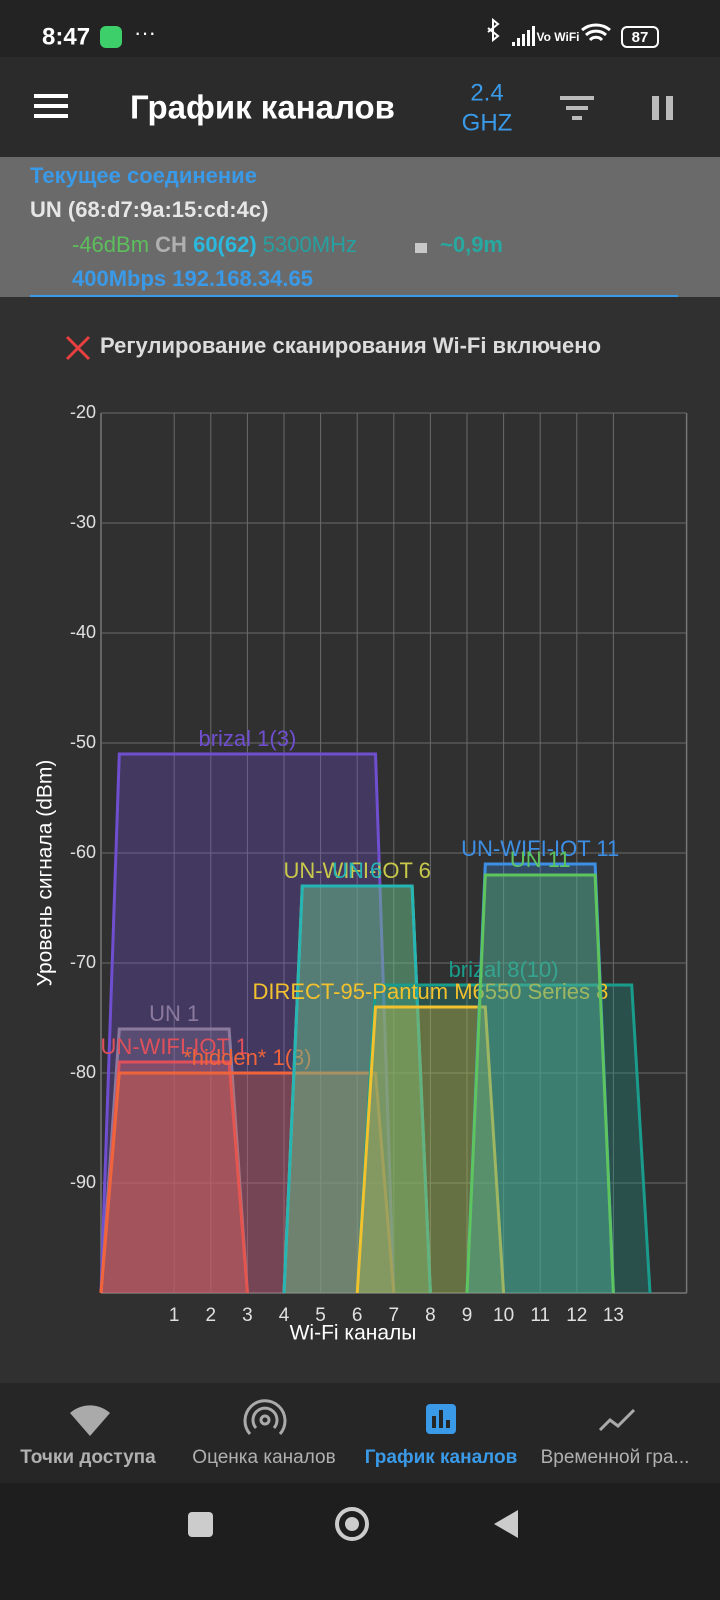  Describe the element at coordinates (192, 278) in the screenshot. I see `connection-details: 400Mbps 192.168.34.65` at that location.